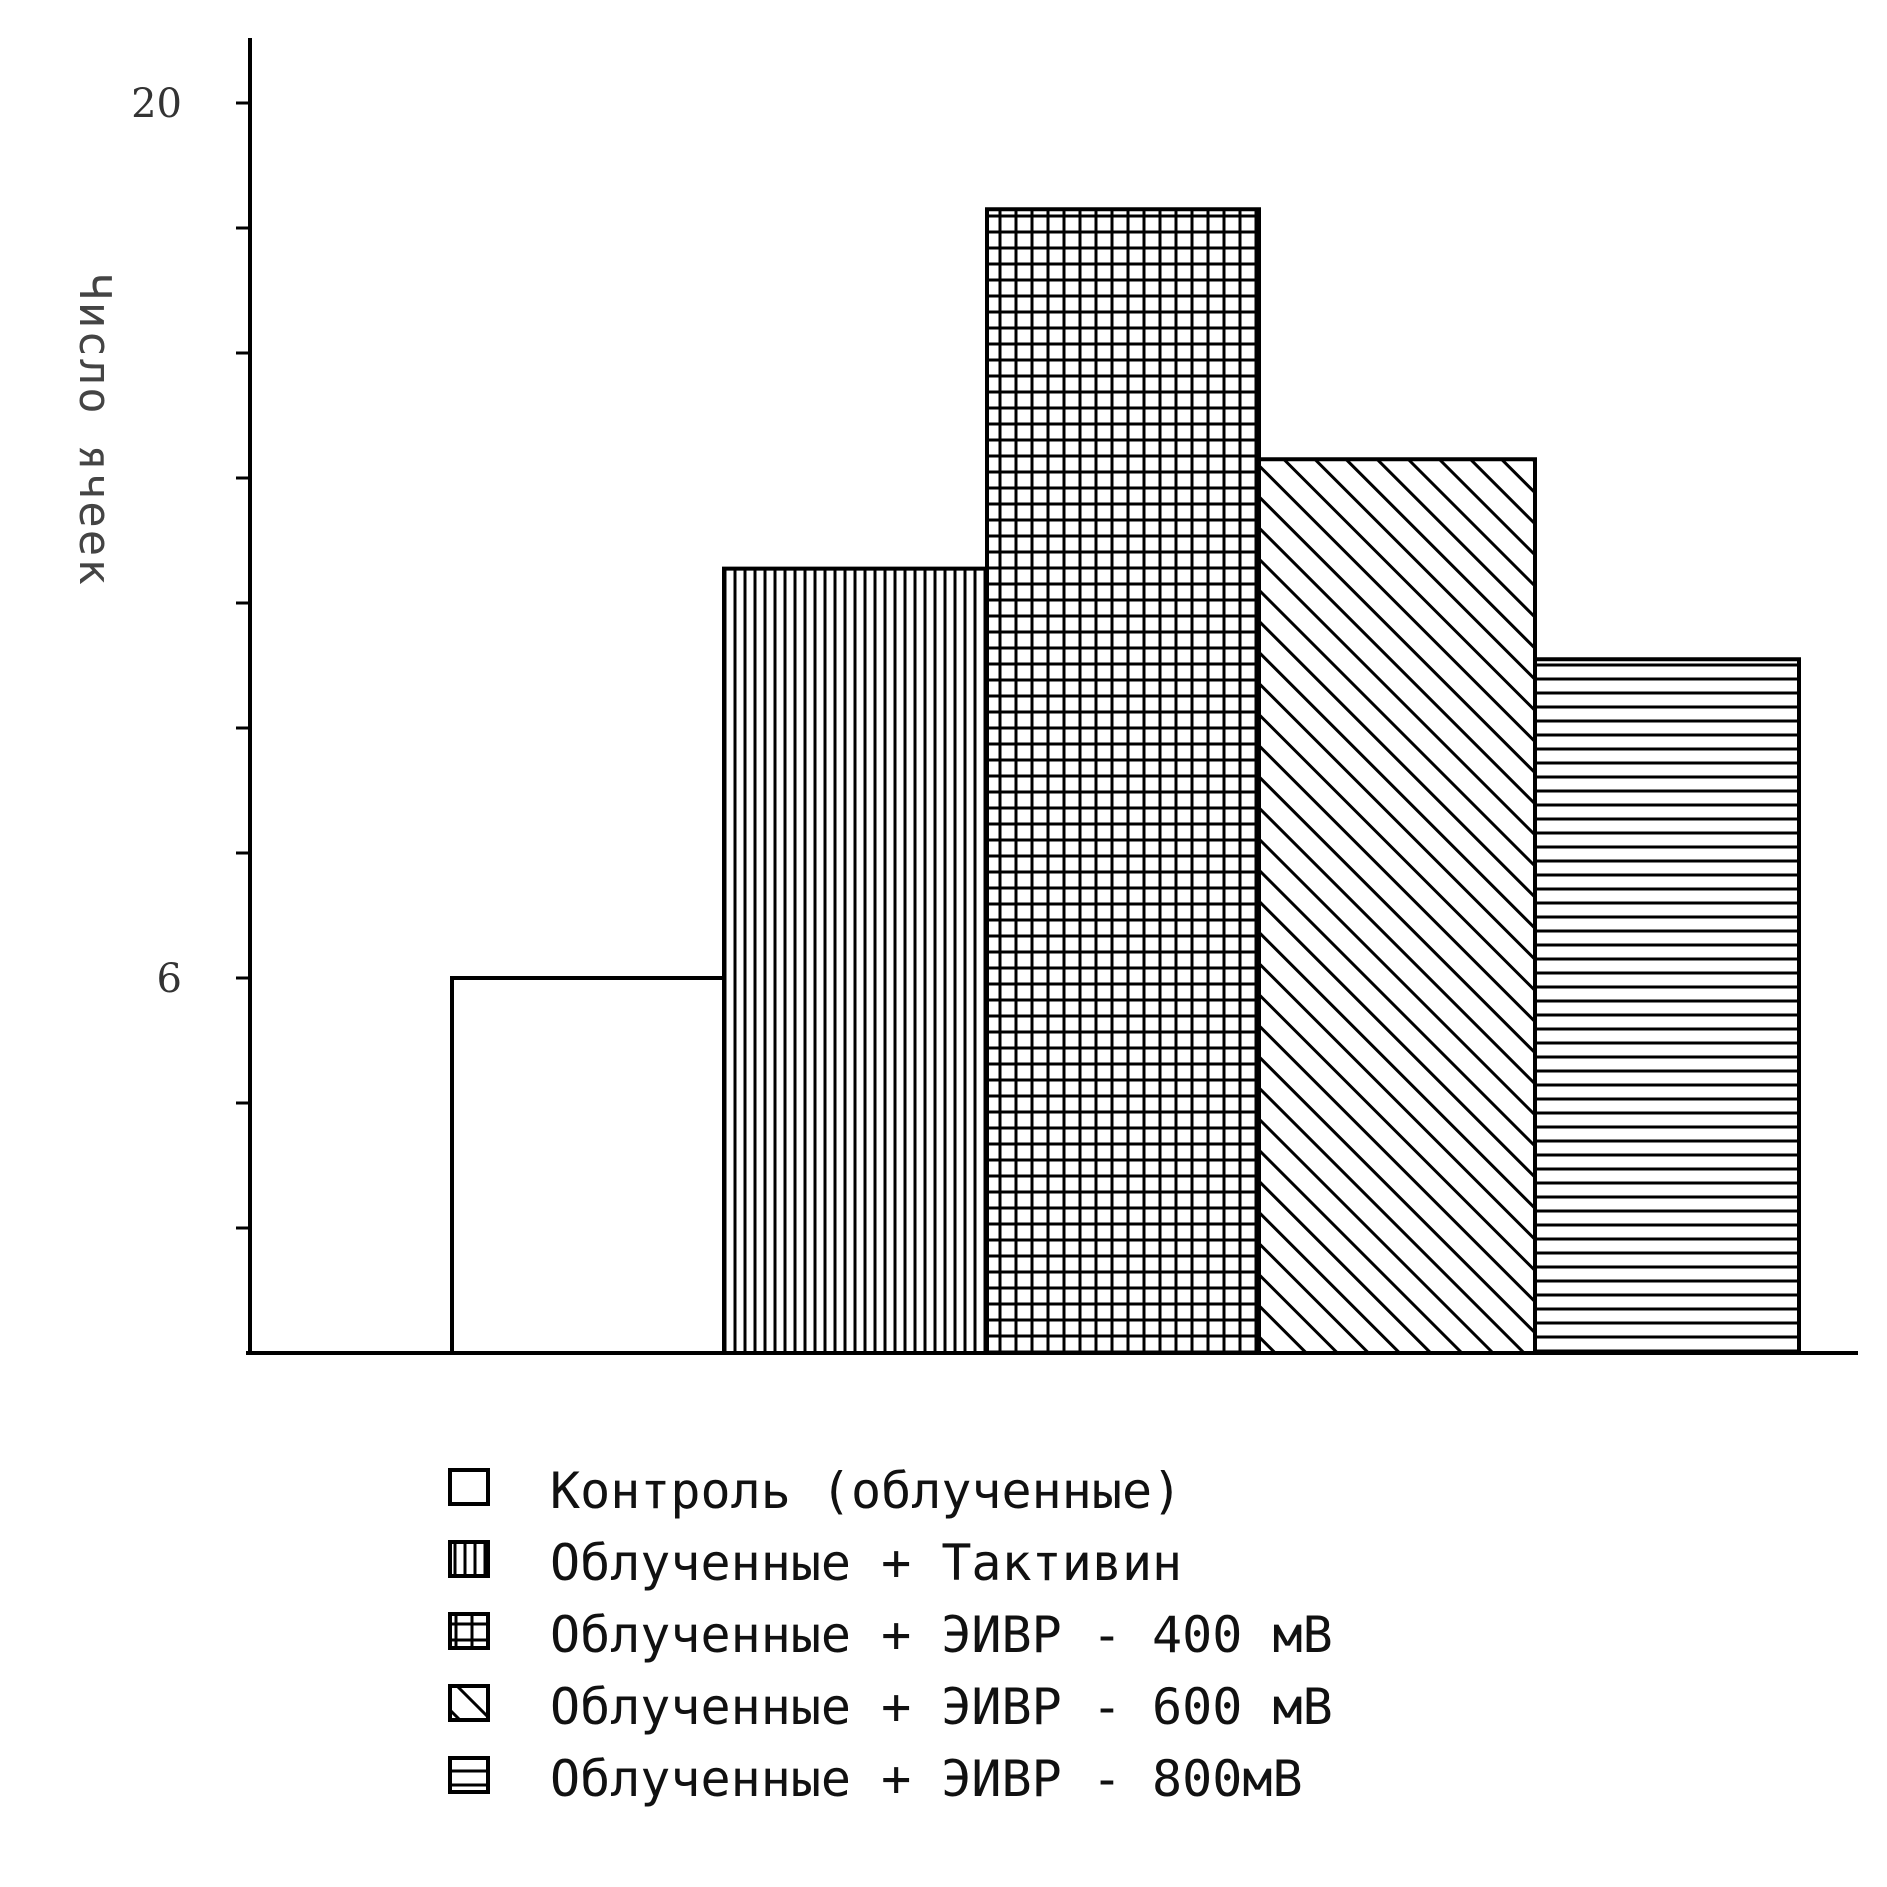 The image size is (1887, 1887). I want to click on legend-label: Облученные + Тактивин, so click(866, 1563).